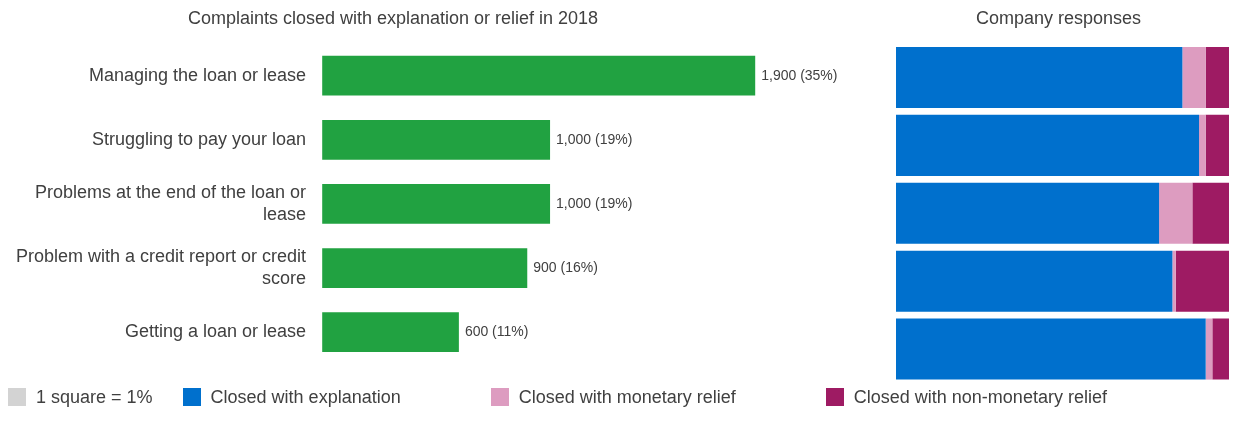  What do you see at coordinates (161, 267) in the screenshot?
I see `y-tick-label: Problem with a credit report or credit score` at bounding box center [161, 267].